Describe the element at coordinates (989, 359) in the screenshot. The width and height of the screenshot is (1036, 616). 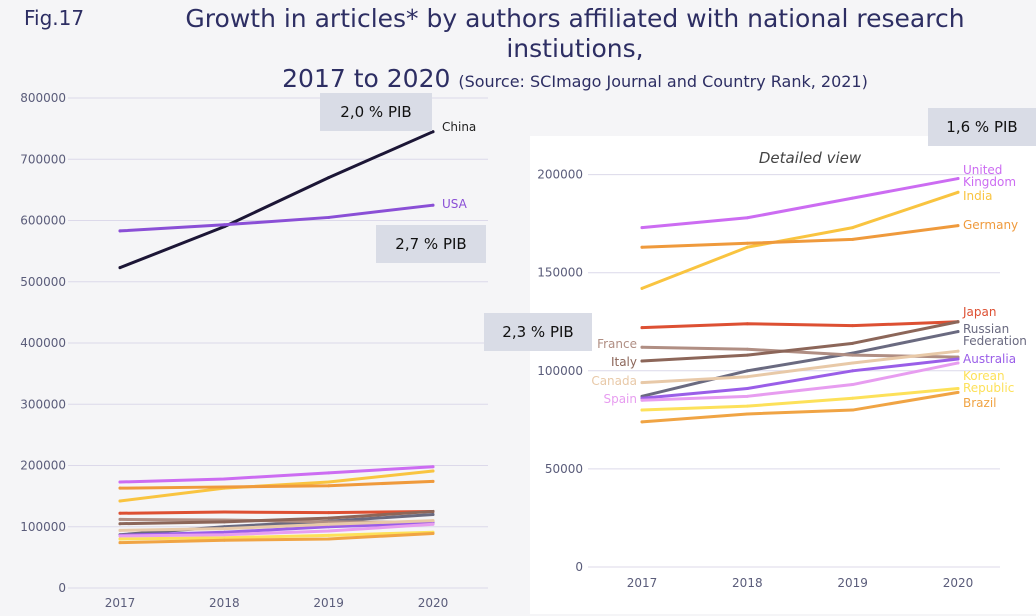
I see `series-label-australia: Australia` at that location.